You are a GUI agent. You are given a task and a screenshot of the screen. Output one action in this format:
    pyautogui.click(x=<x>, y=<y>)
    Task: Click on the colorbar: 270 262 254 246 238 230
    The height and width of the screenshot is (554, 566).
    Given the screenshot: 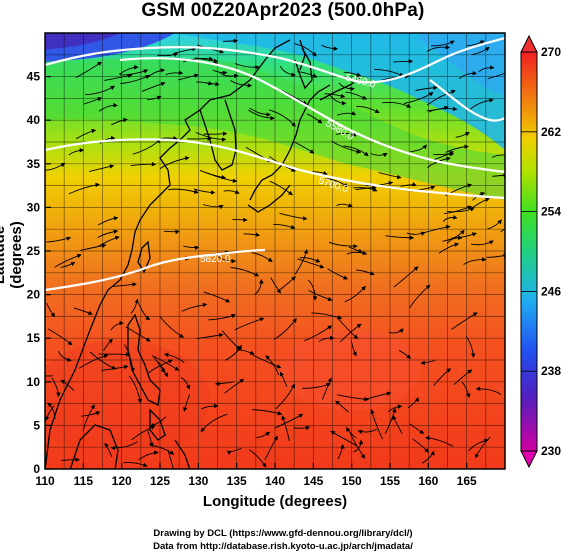 What is the action you would take?
    pyautogui.click(x=540, y=251)
    